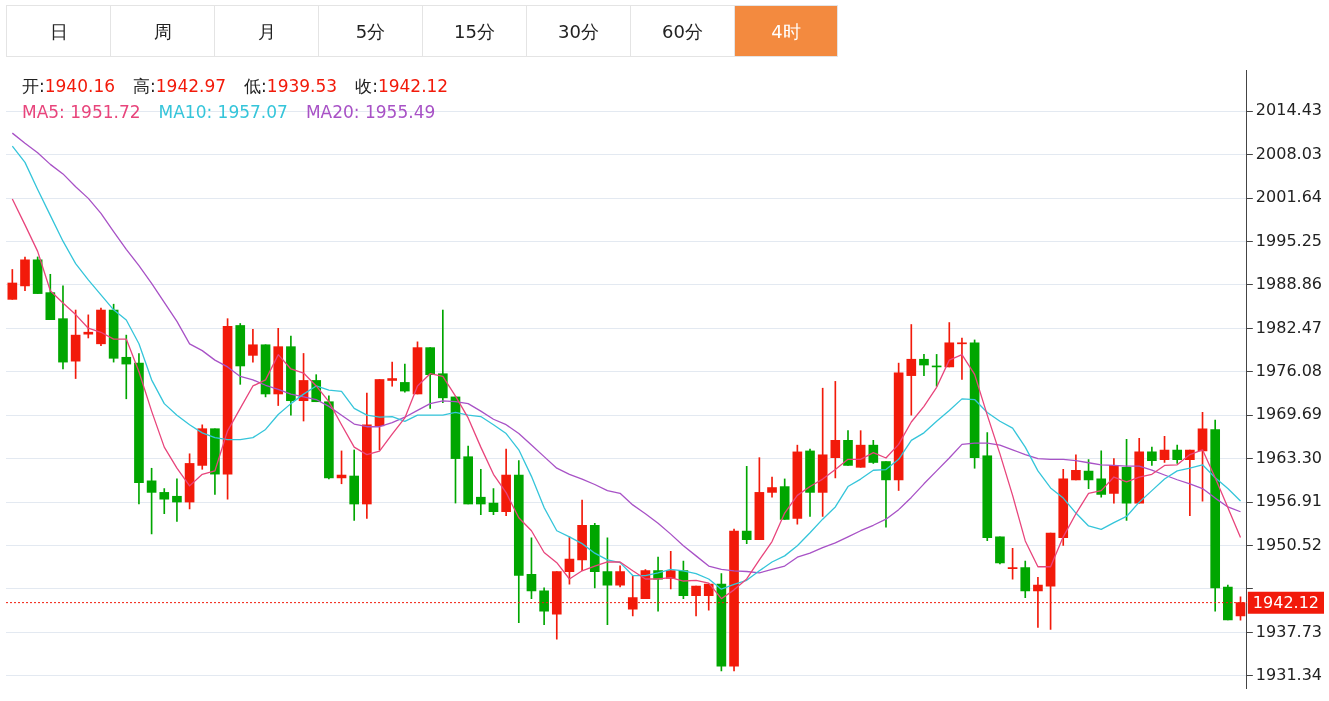 The width and height of the screenshot is (1329, 701). What do you see at coordinates (58, 31) in the screenshot?
I see `text: 日` at bounding box center [58, 31].